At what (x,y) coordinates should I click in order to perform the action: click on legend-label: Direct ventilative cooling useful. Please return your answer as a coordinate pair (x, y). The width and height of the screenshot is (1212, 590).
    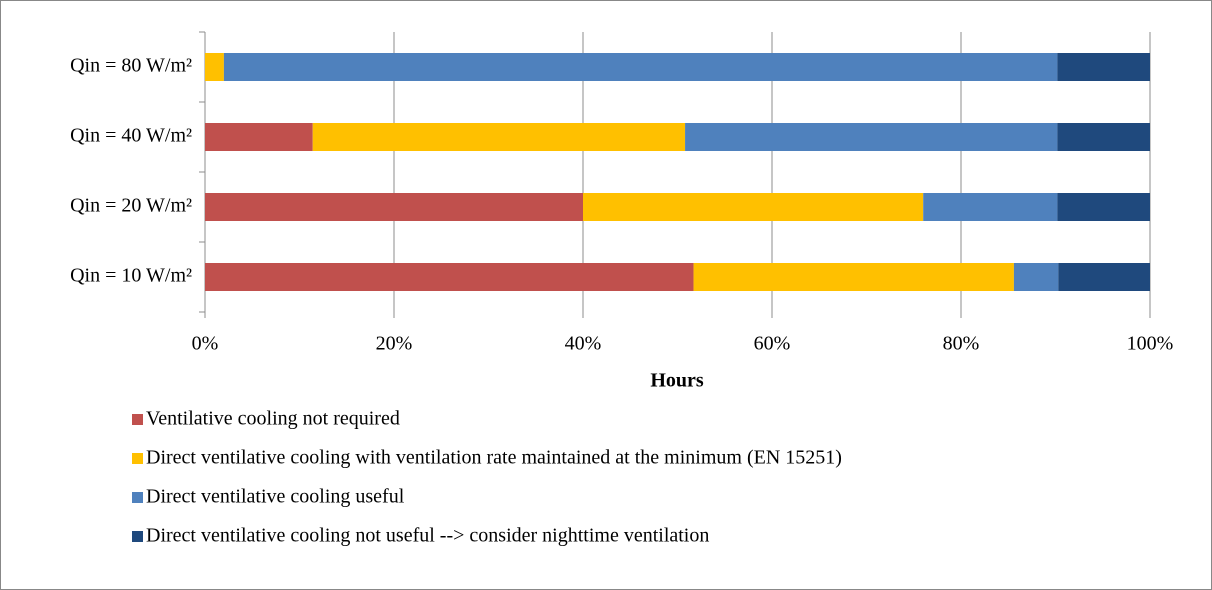
    Looking at the image, I should click on (275, 497).